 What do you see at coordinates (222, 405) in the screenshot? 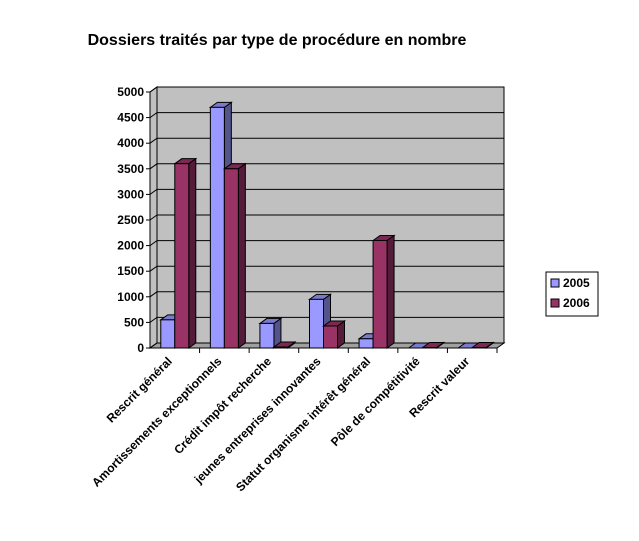
I see `x-tick-label: Crédit impôt recherche` at bounding box center [222, 405].